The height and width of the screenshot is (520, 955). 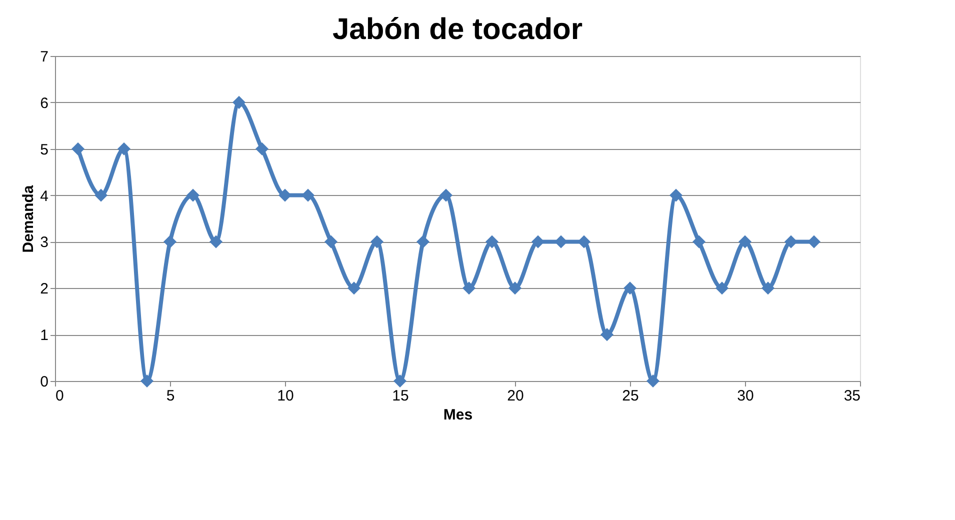 I want to click on x-tick-label: 30, so click(x=745, y=396).